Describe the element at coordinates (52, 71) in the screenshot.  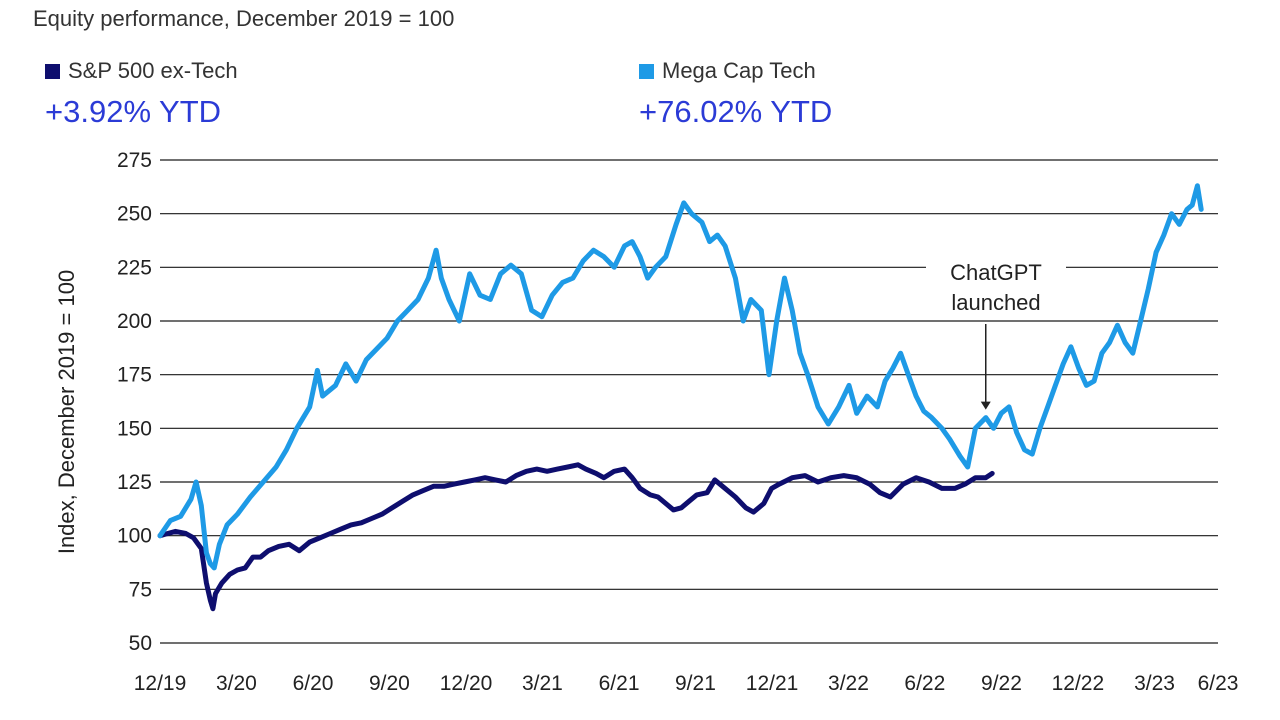
I see `legend-swatch-sp500-ex-tech` at that location.